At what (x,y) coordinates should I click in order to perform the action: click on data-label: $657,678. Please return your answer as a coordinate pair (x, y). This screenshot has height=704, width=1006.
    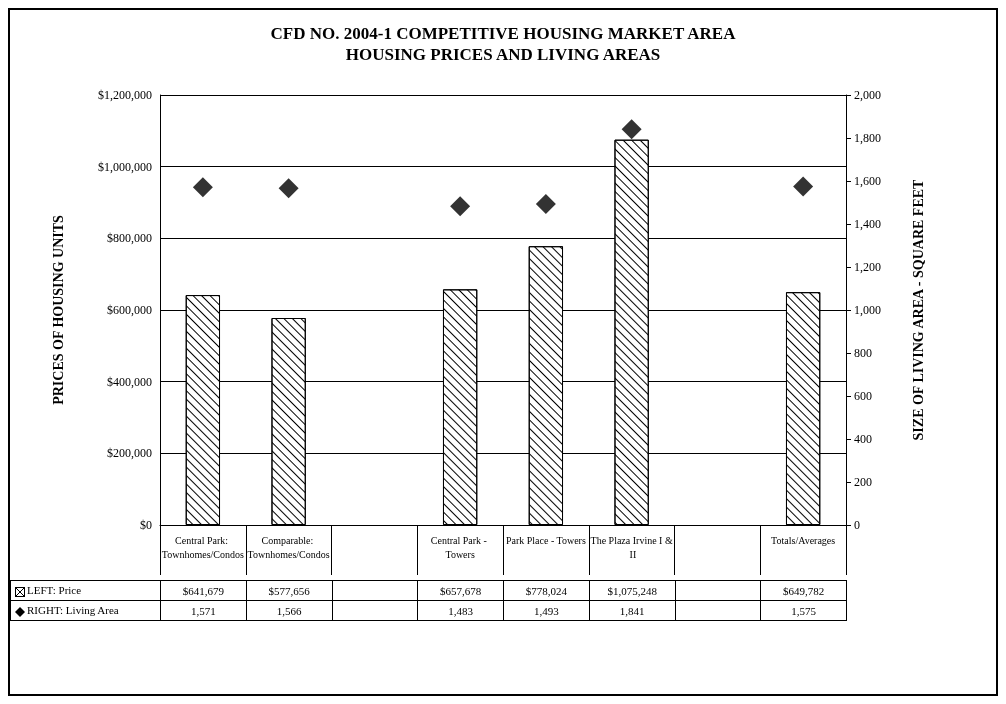
    Looking at the image, I should click on (460, 590).